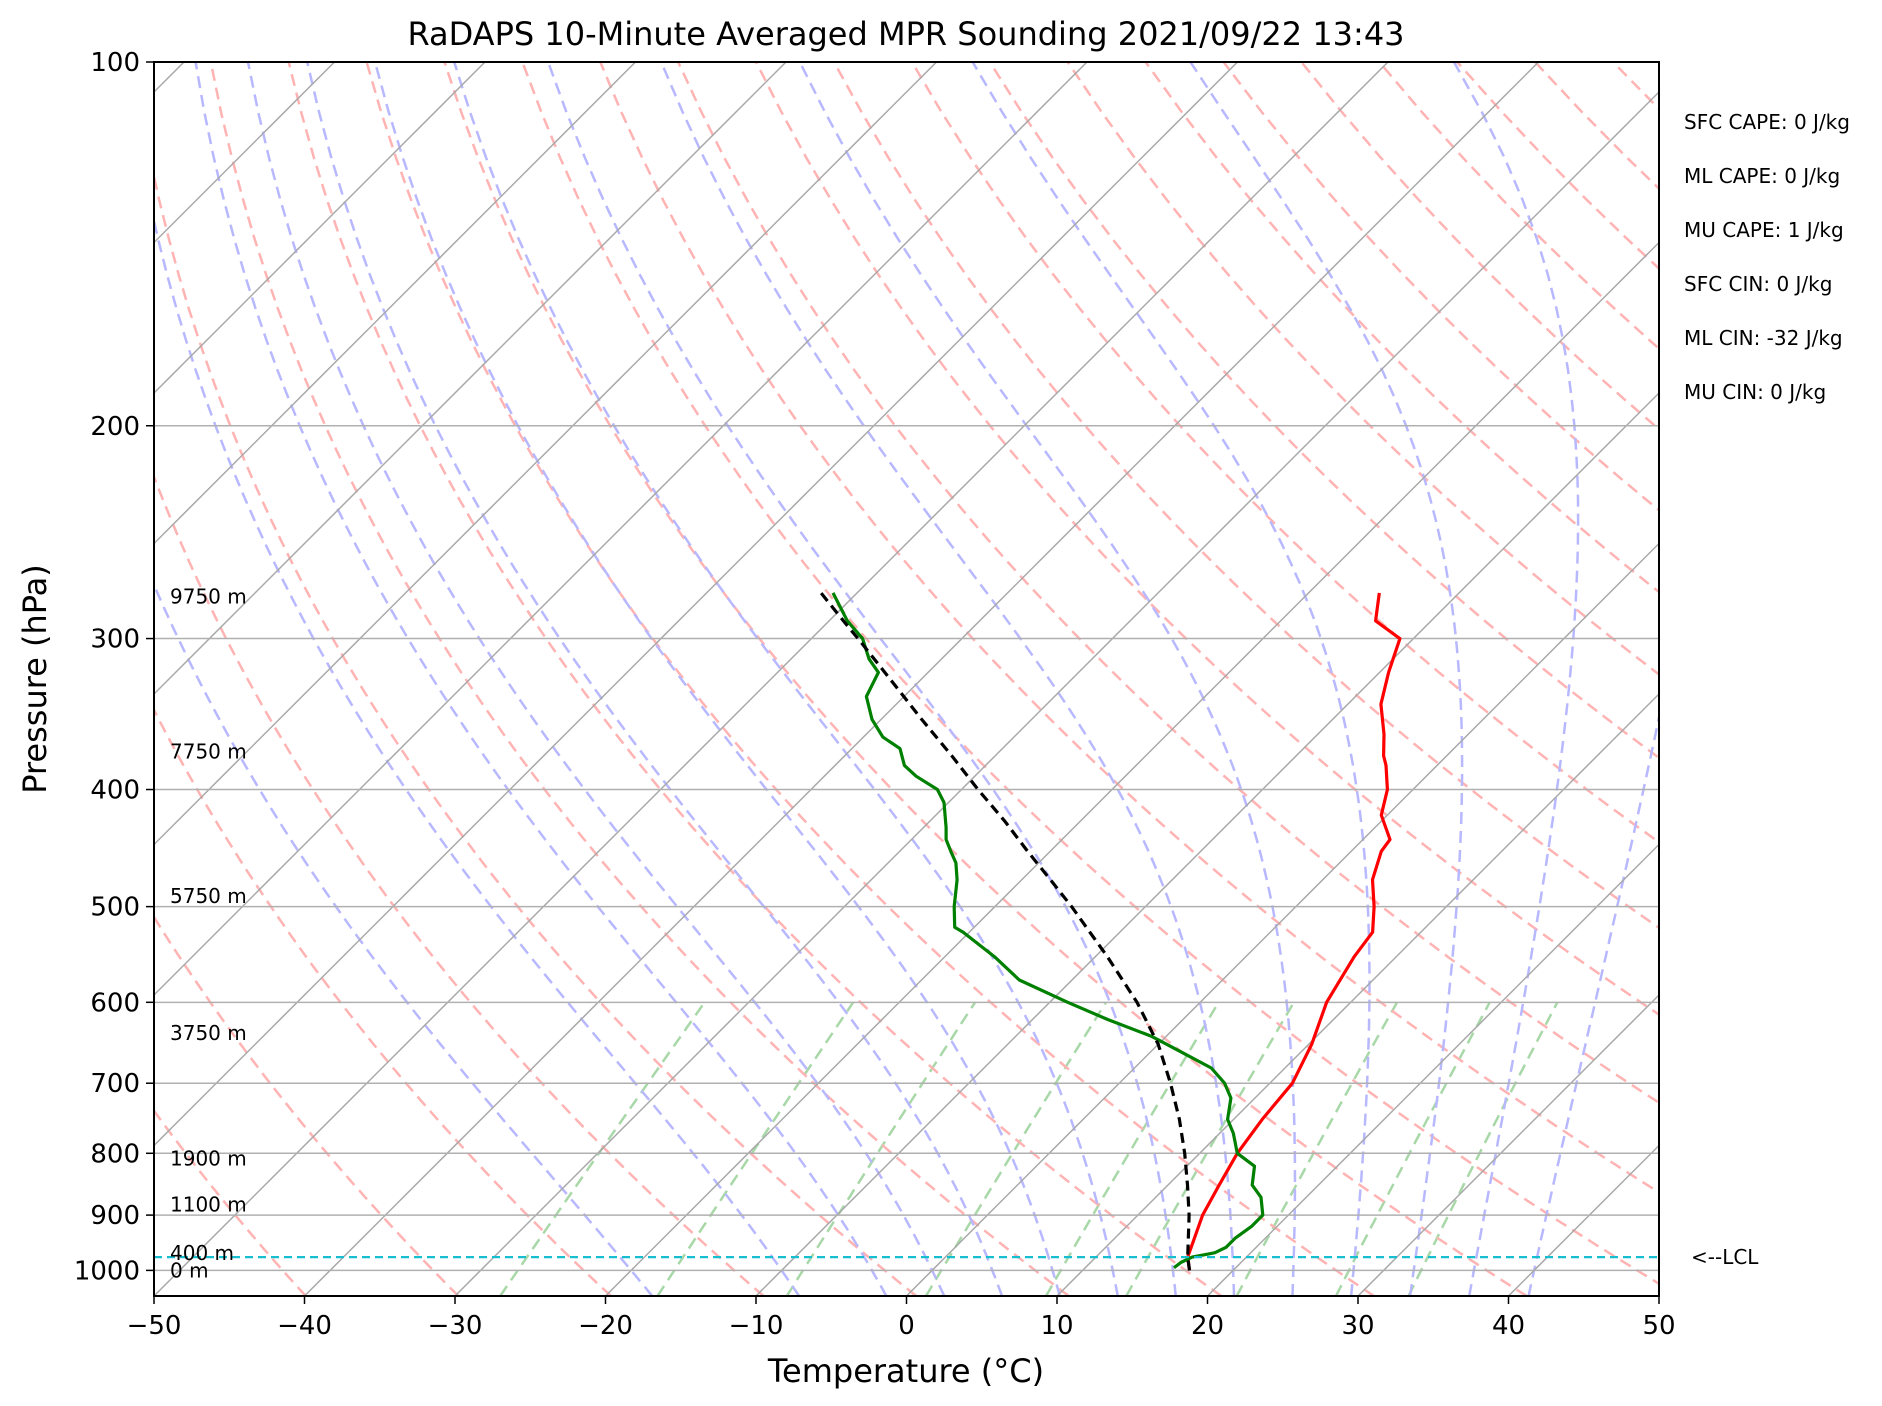 The width and height of the screenshot is (1882, 1406). I want to click on parcel-profile-line, so click(1005, 931).